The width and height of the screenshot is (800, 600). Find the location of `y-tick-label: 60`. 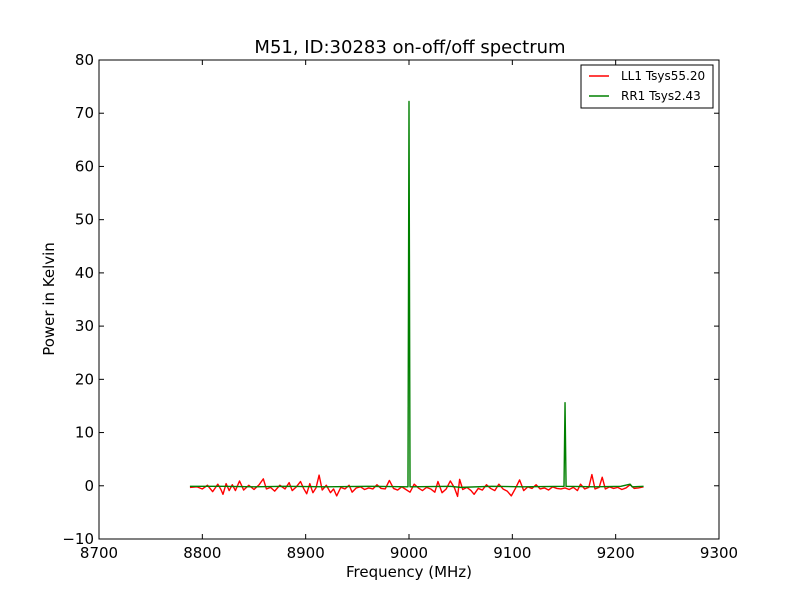

y-tick-label: 60 is located at coordinates (84, 166).